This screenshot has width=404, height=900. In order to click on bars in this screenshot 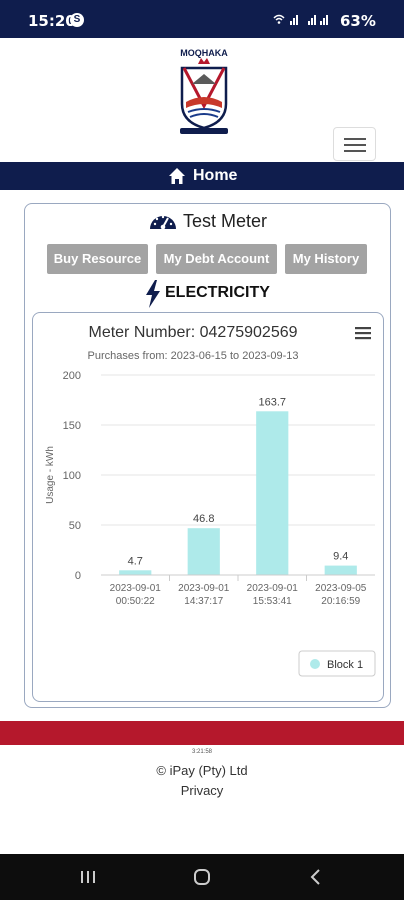, I will do `click(238, 493)`.